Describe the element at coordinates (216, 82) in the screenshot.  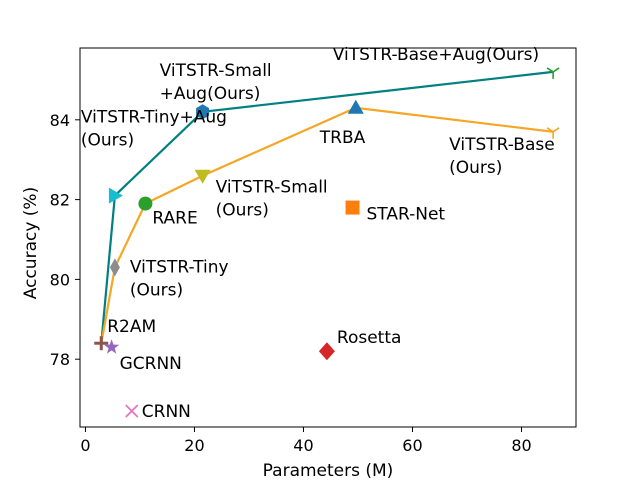
I see `data-label-vitstr-small-aug-ours: ViTSTR-Small +Aug(Ours)` at that location.